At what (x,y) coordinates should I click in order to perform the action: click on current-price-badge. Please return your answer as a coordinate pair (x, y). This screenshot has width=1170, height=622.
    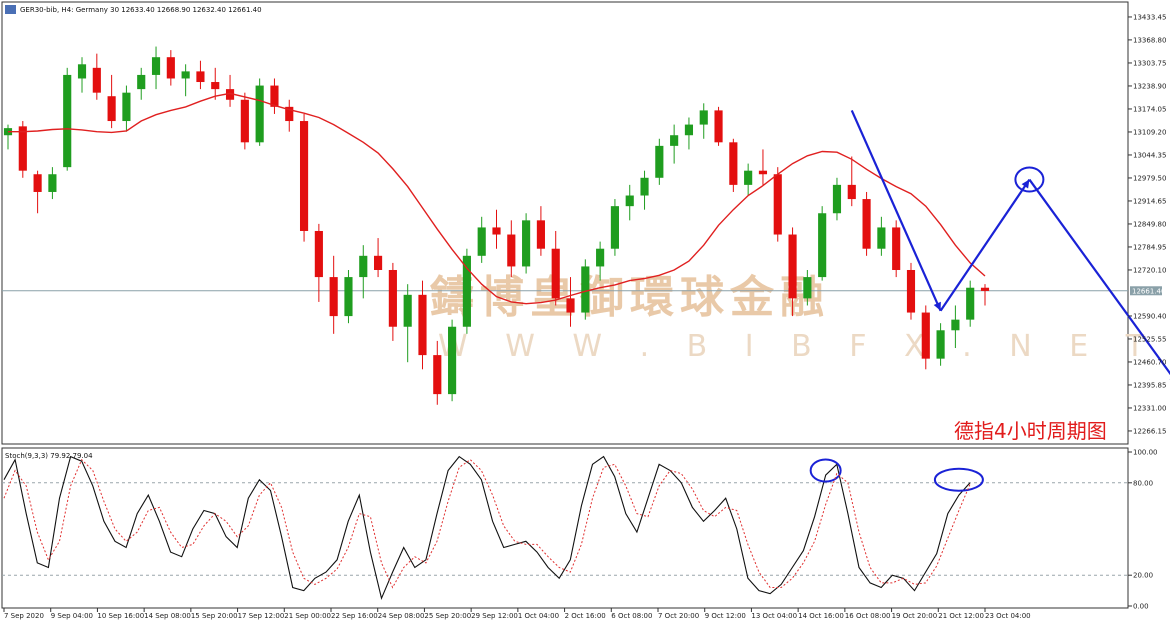
    Looking at the image, I should click on (1146, 291).